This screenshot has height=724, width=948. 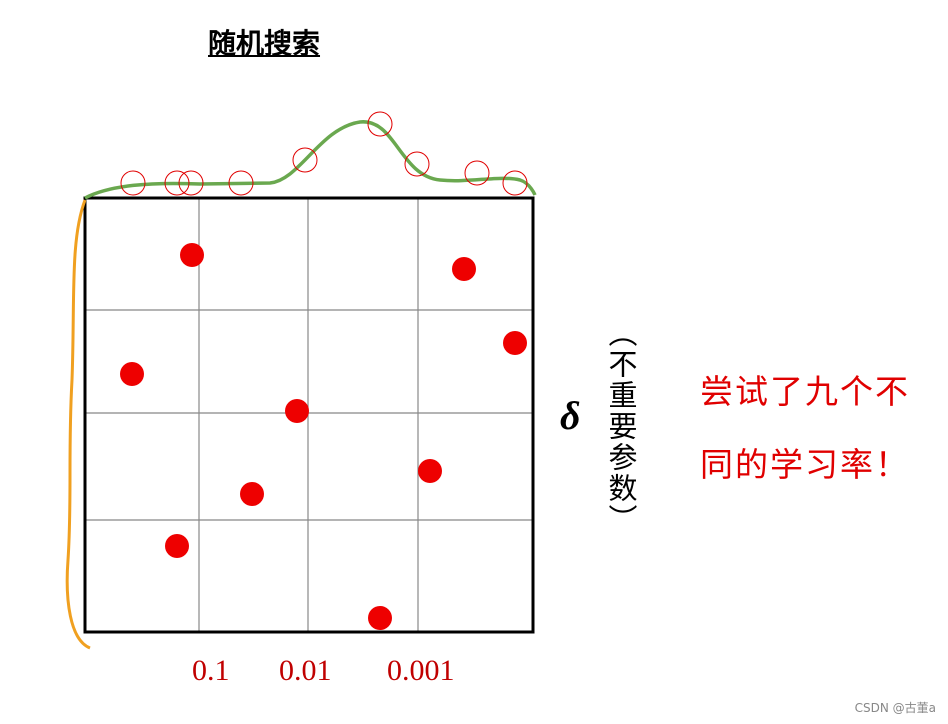 What do you see at coordinates (805, 464) in the screenshot?
I see `annotation-line: 同的学习率！` at bounding box center [805, 464].